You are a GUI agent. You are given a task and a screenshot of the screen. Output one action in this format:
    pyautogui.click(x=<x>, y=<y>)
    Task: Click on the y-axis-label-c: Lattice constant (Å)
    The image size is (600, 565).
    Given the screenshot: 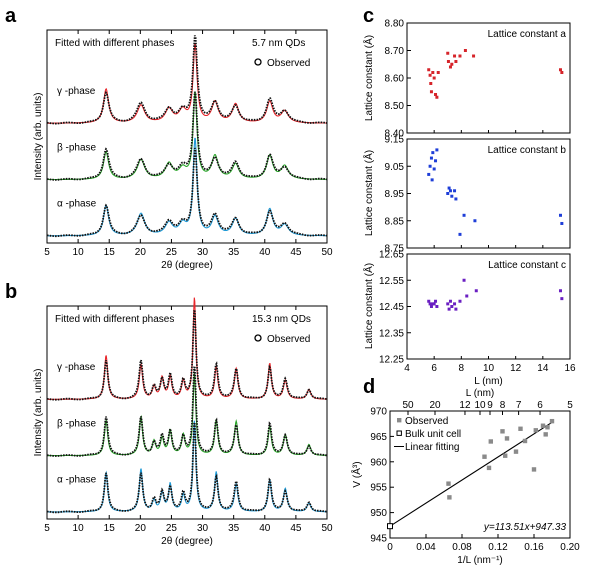 What is the action you would take?
    pyautogui.click(x=368, y=306)
    